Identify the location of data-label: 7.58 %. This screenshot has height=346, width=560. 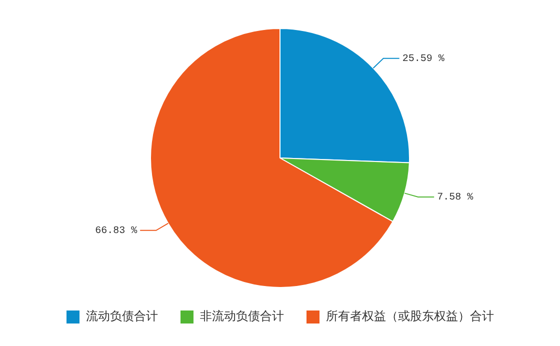
(455, 198).